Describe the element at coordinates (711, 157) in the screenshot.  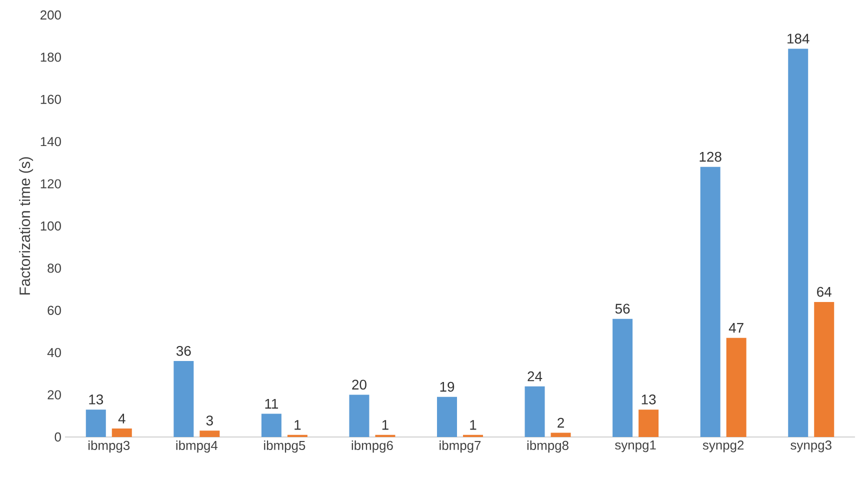
I see `data-label: 128` at that location.